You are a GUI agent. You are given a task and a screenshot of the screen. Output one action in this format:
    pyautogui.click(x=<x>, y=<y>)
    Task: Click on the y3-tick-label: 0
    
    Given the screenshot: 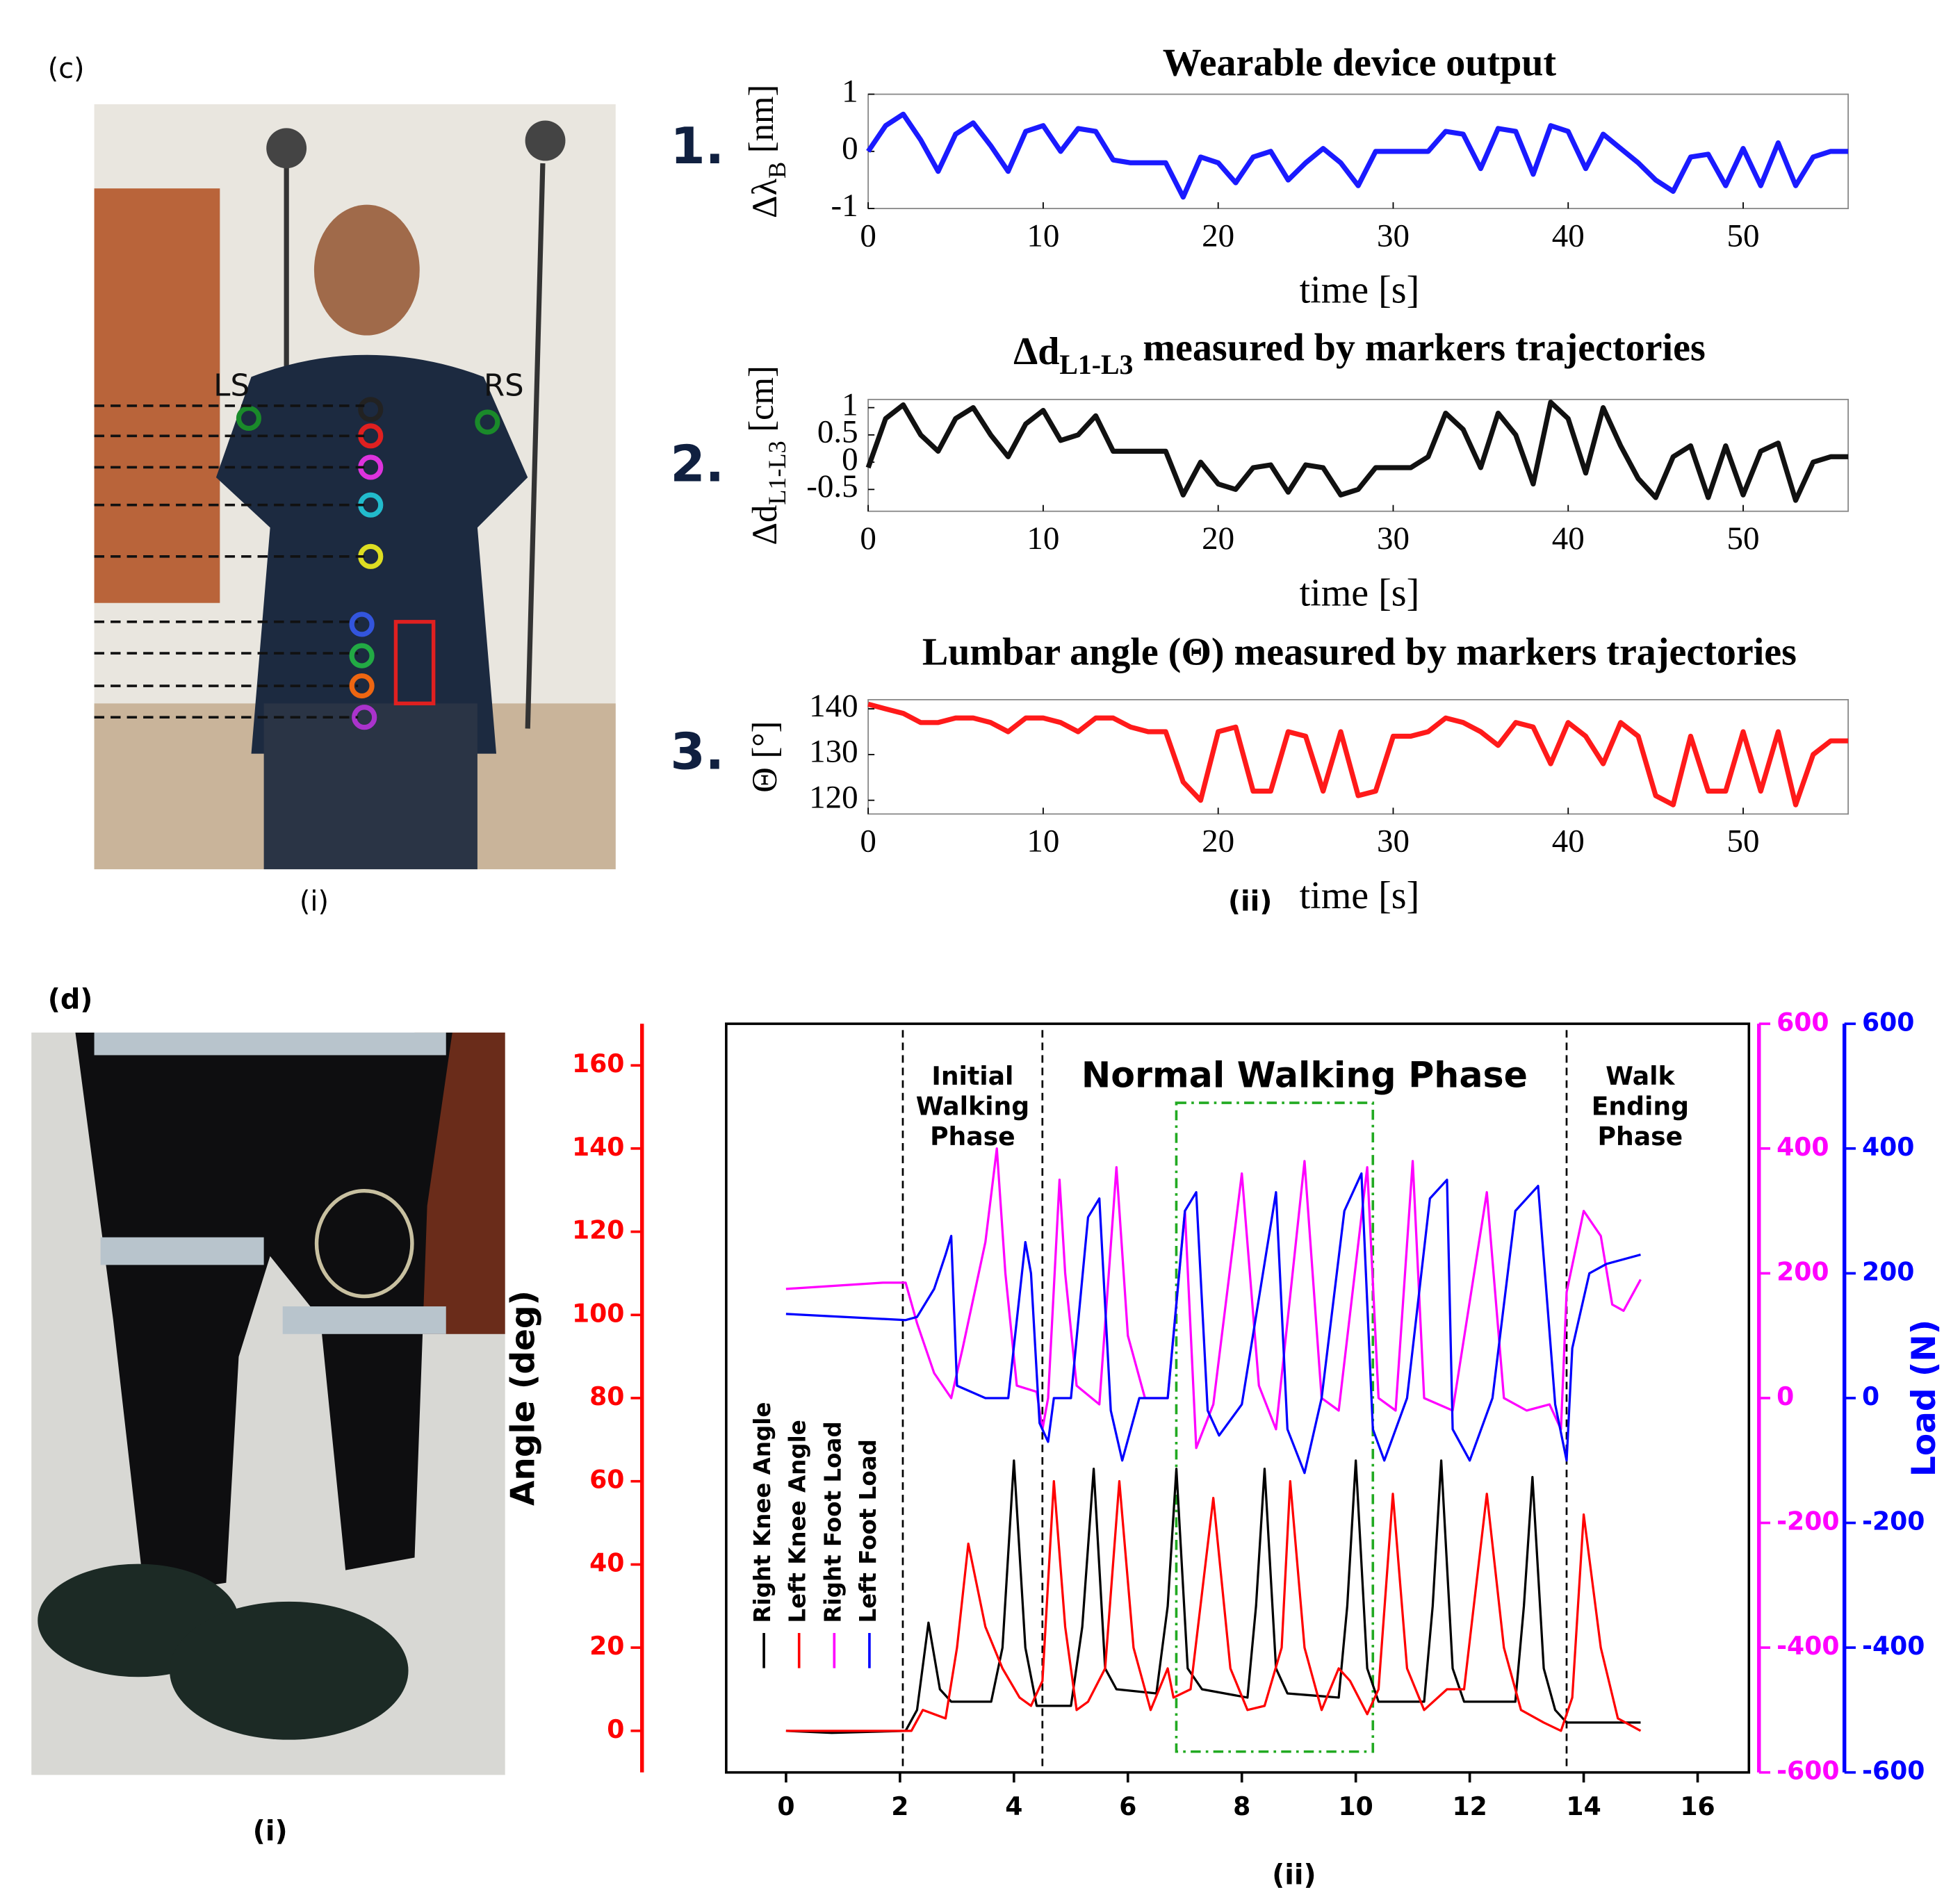 What is the action you would take?
    pyautogui.click(x=1870, y=1396)
    